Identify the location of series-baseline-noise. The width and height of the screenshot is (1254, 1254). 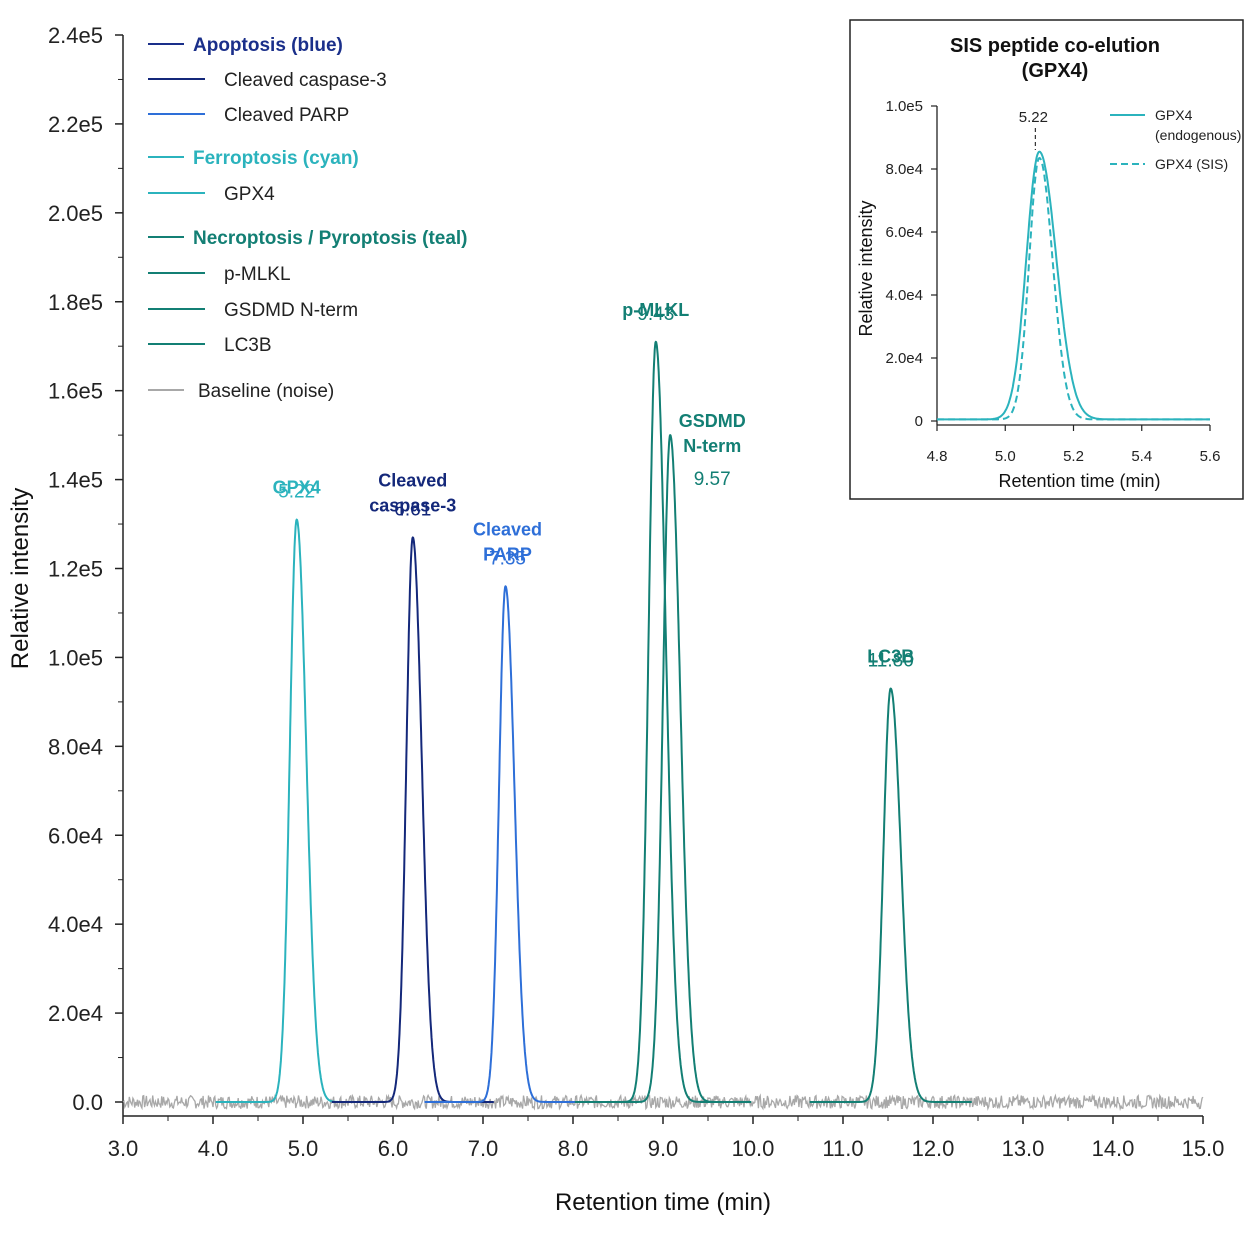
(663, 1102).